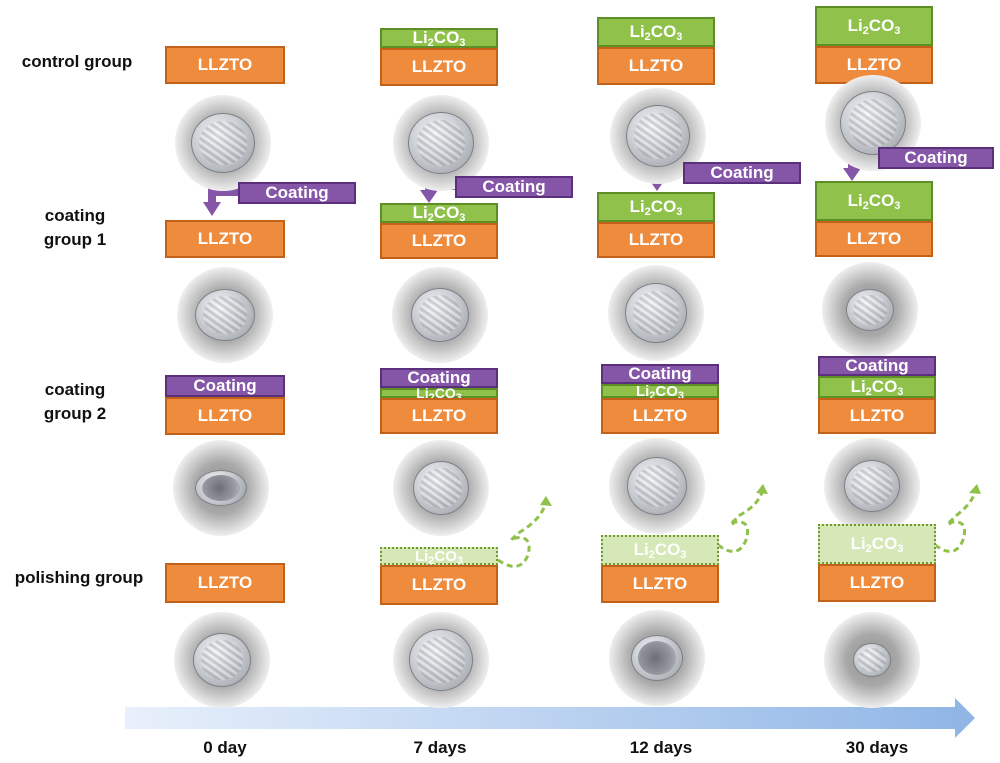  What do you see at coordinates (877, 416) in the screenshot?
I see `llzto-layer-c2-30: LLZTO` at bounding box center [877, 416].